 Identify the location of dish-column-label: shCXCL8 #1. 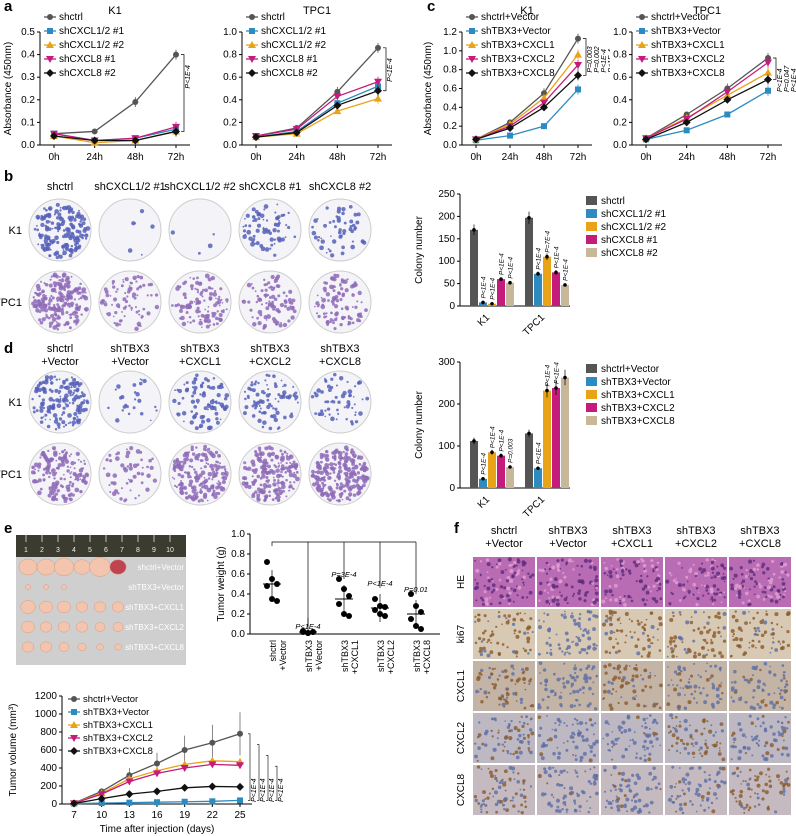
(270, 187).